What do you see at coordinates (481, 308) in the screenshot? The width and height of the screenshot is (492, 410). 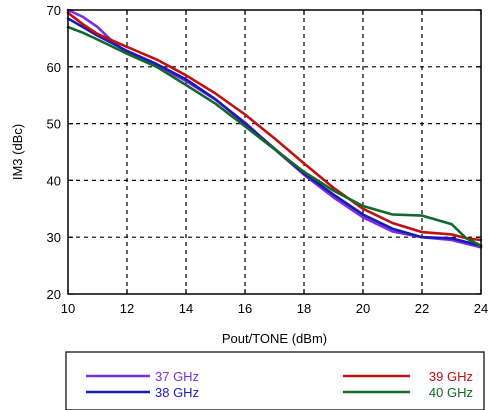 I see `x-tick-label: 24` at bounding box center [481, 308].